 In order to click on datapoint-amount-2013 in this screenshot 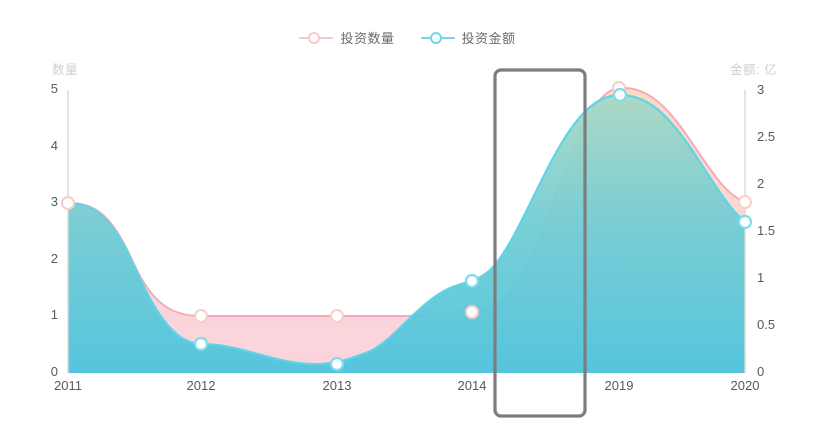, I will do `click(337, 364)`.